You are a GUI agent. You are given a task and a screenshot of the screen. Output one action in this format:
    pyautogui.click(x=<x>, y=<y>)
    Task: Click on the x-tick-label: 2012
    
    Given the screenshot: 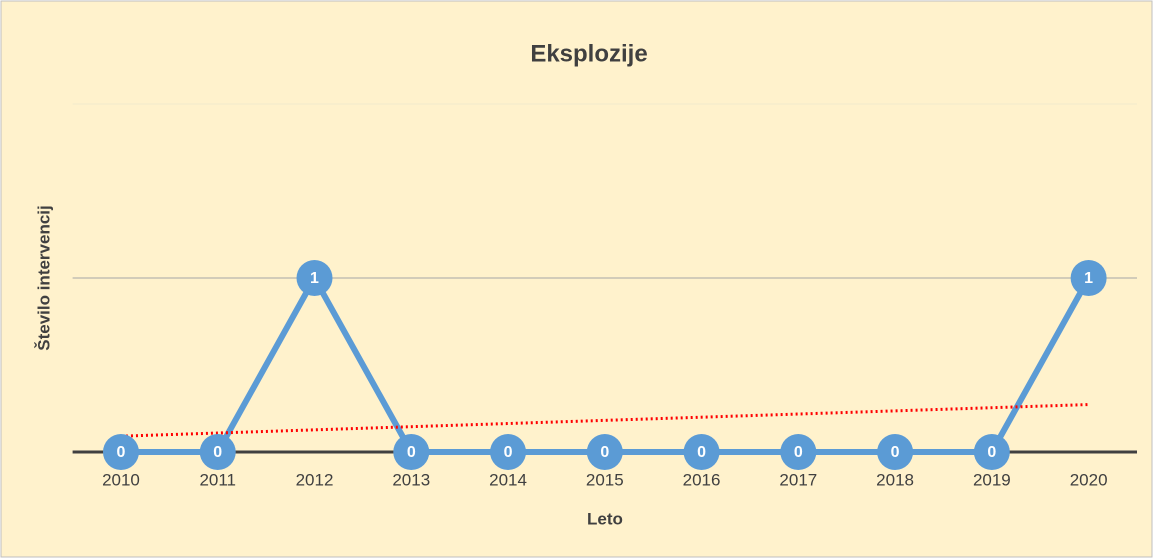 What is the action you would take?
    pyautogui.click(x=315, y=479)
    